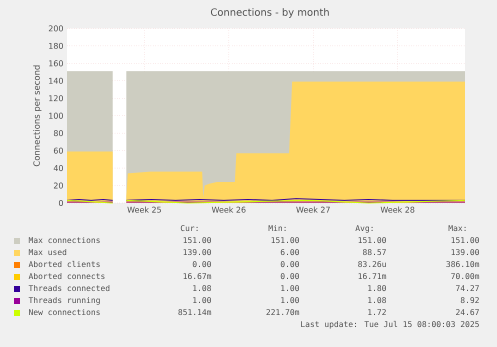 The image size is (497, 347). I want to click on y-axis-title: Connections per second, so click(37, 115).